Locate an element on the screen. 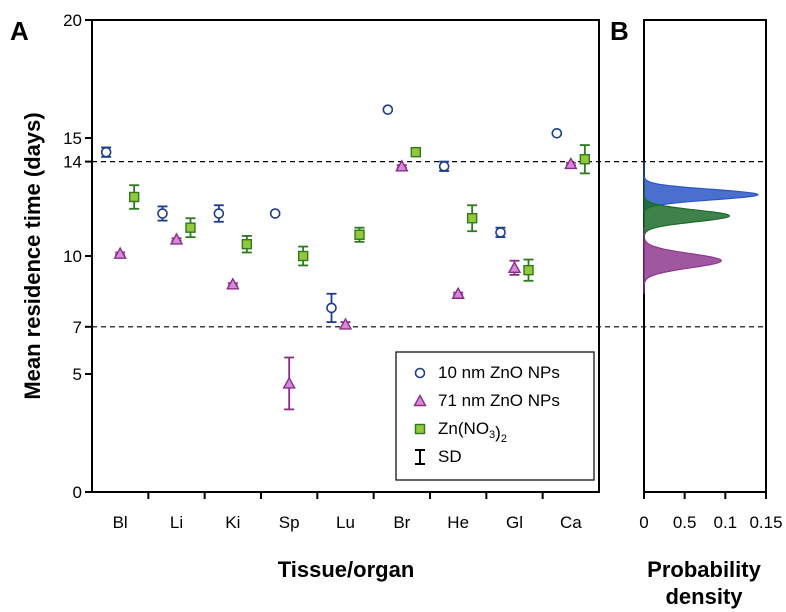  x-axis-title: Tissue/organ is located at coordinates (346, 569).